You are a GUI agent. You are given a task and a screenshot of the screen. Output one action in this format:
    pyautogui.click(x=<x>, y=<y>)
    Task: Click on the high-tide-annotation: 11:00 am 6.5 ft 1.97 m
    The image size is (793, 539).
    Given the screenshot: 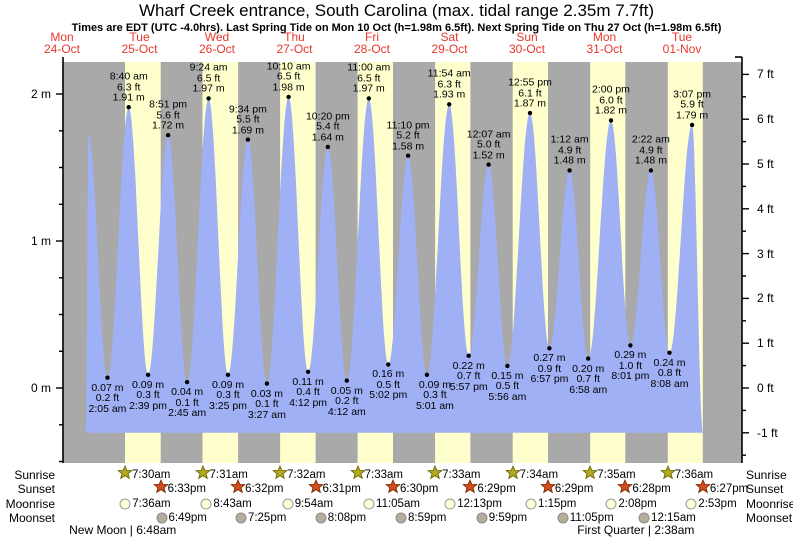 What is the action you would take?
    pyautogui.click(x=368, y=79)
    